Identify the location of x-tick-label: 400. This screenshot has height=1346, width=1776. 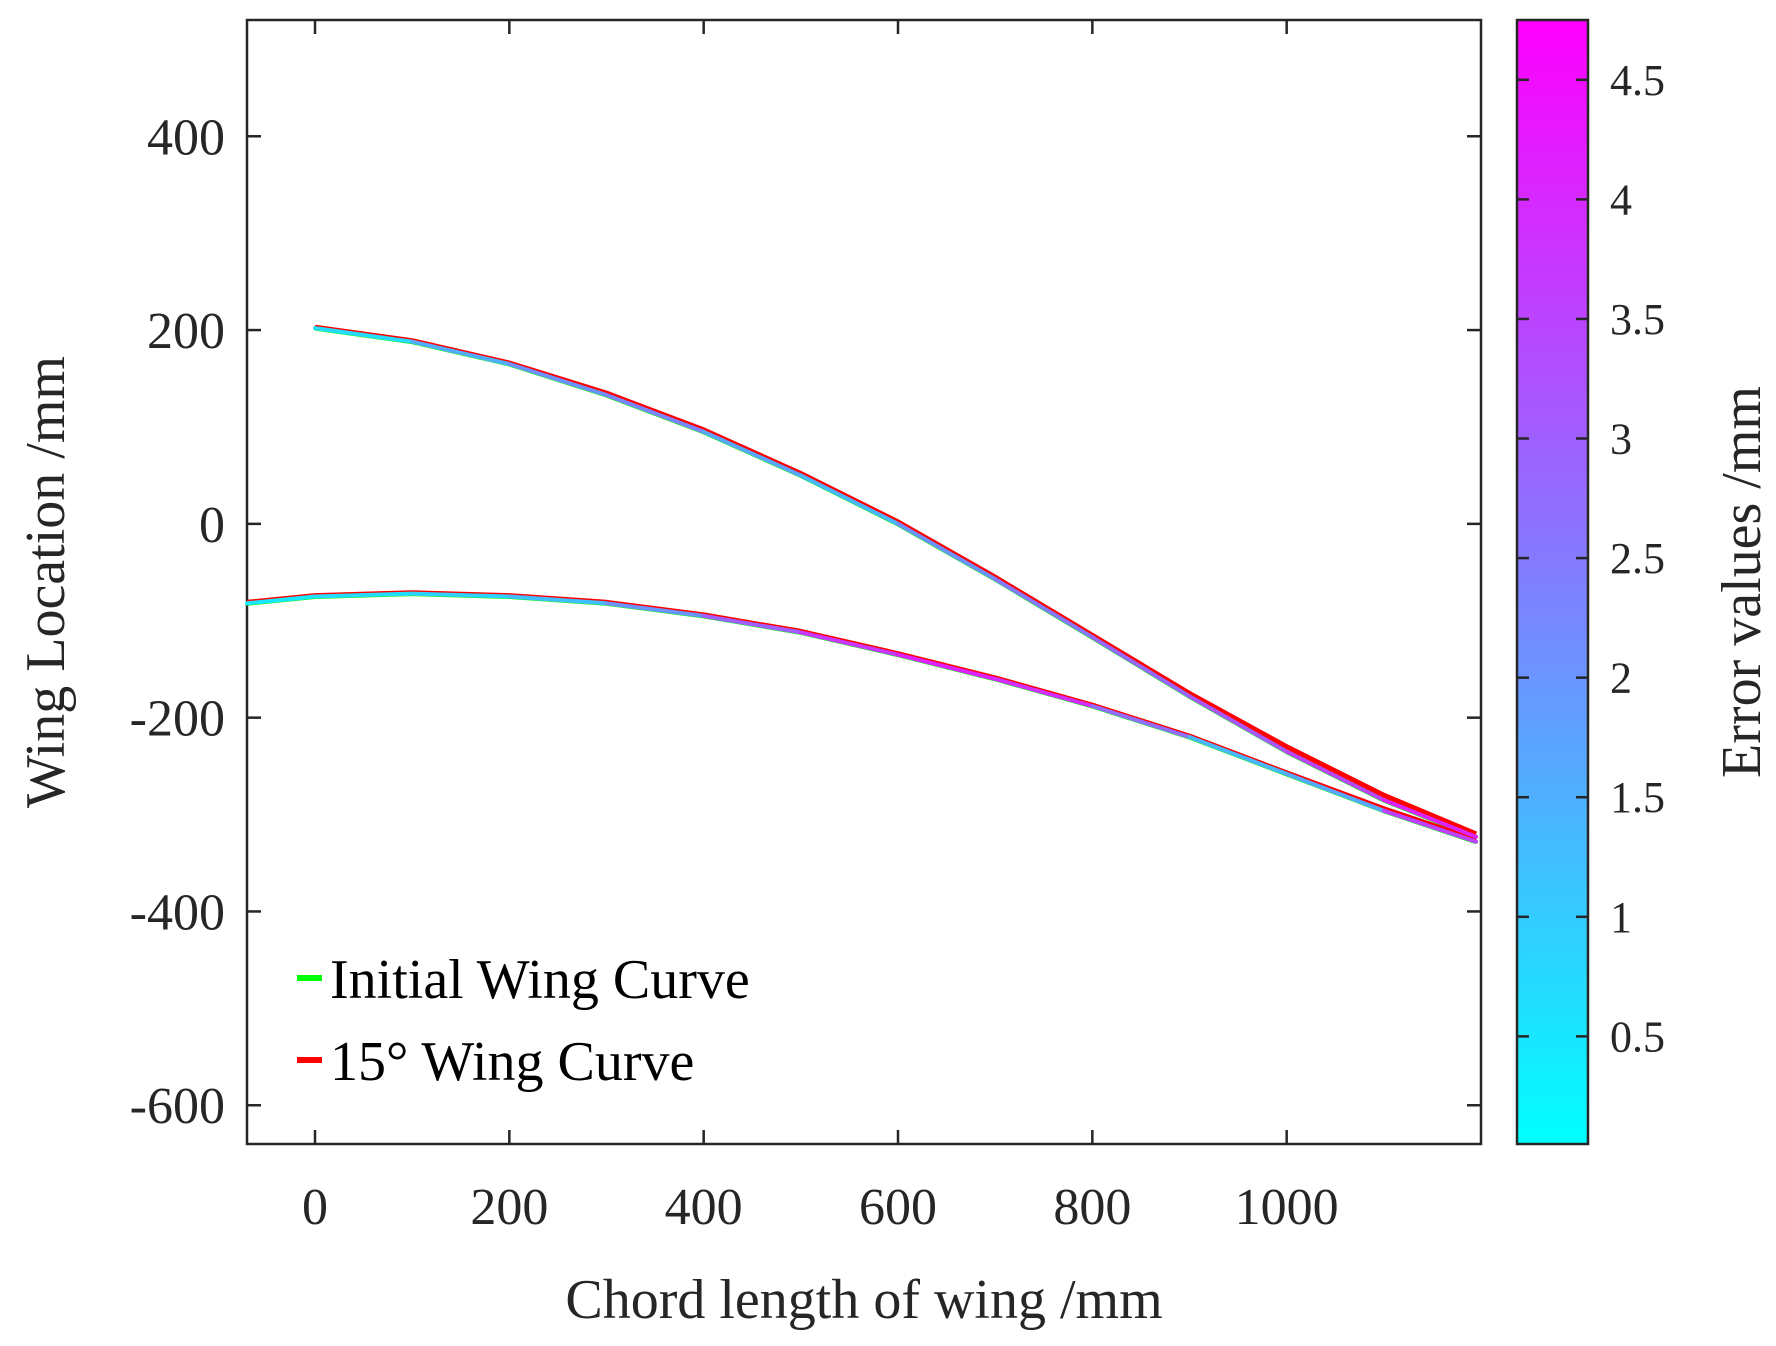
(704, 1207).